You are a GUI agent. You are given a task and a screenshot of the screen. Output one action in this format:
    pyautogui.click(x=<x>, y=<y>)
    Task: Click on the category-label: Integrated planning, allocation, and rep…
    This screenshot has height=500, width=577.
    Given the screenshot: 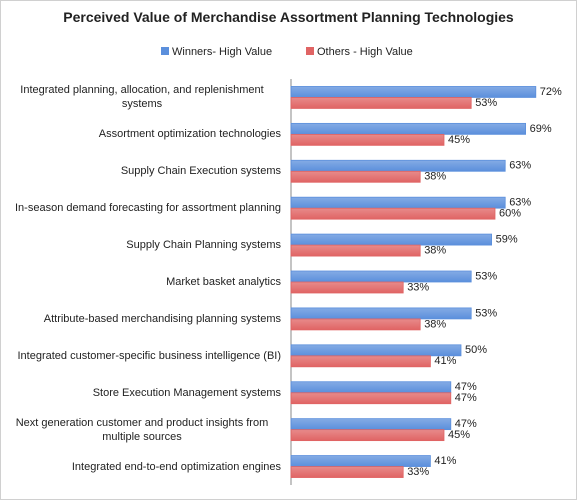 What is the action you would take?
    pyautogui.click(x=142, y=97)
    